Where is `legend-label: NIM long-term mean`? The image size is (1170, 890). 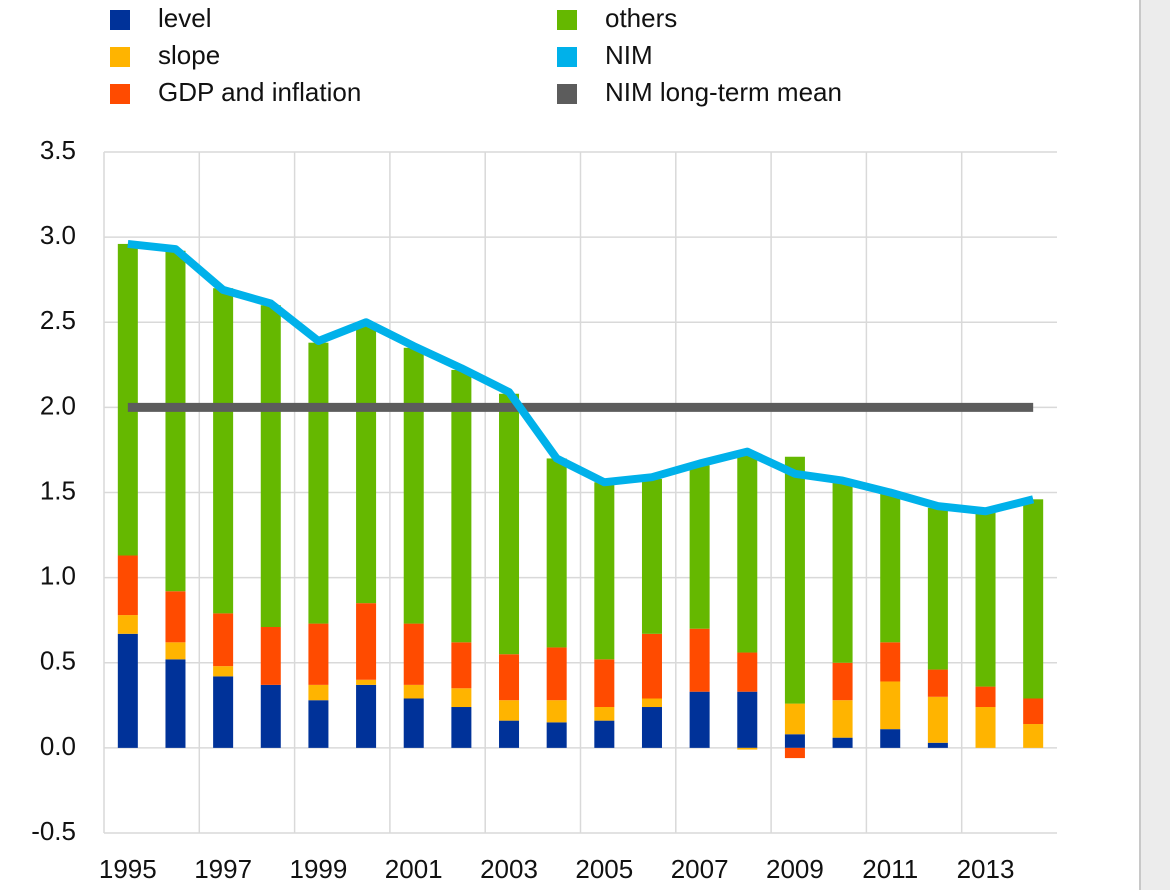
legend-label: NIM long-term mean is located at coordinates (723, 92).